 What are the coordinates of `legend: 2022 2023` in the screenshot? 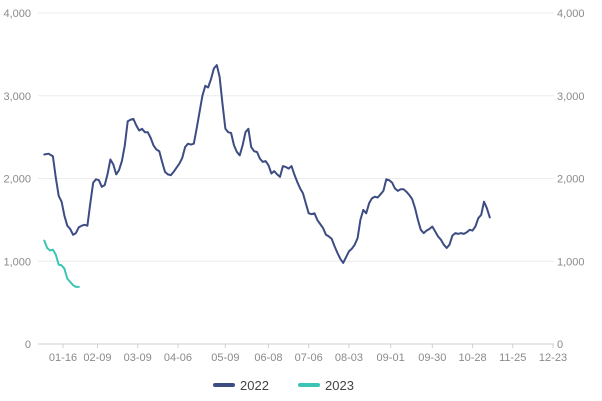 It's located at (283, 385).